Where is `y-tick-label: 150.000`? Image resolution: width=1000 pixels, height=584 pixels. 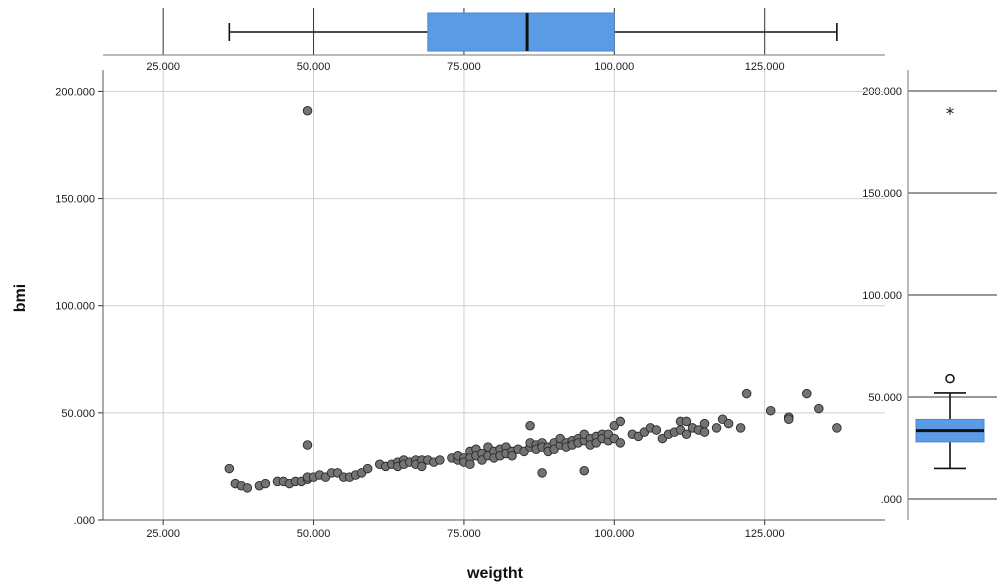
y-tick-label: 150.000 is located at coordinates (75, 200).